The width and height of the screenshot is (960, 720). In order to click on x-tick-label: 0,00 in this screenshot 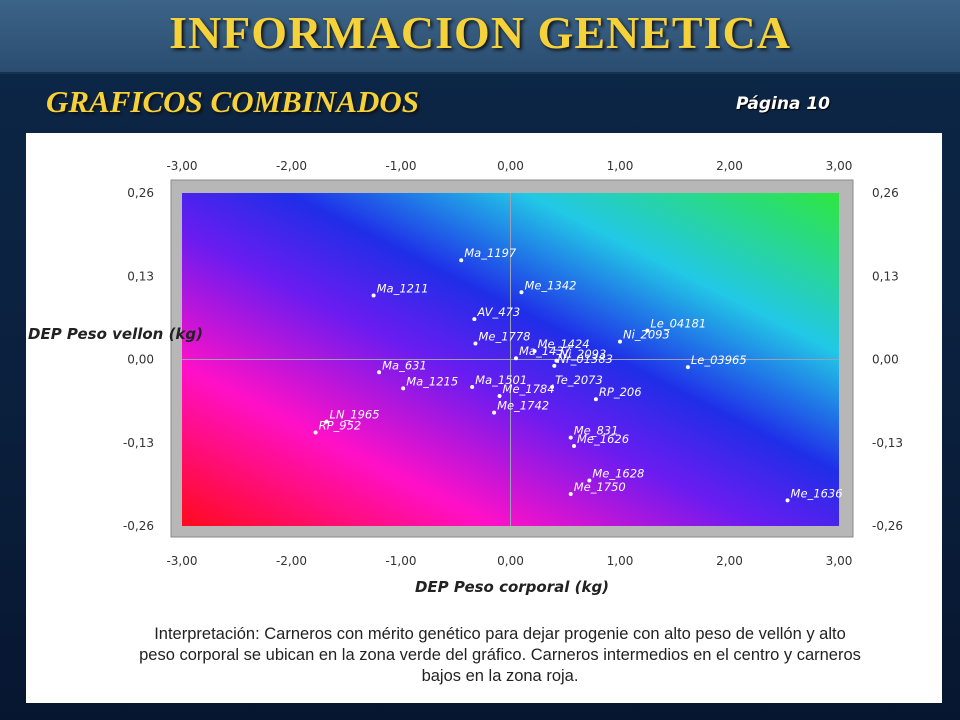, I will do `click(510, 561)`.